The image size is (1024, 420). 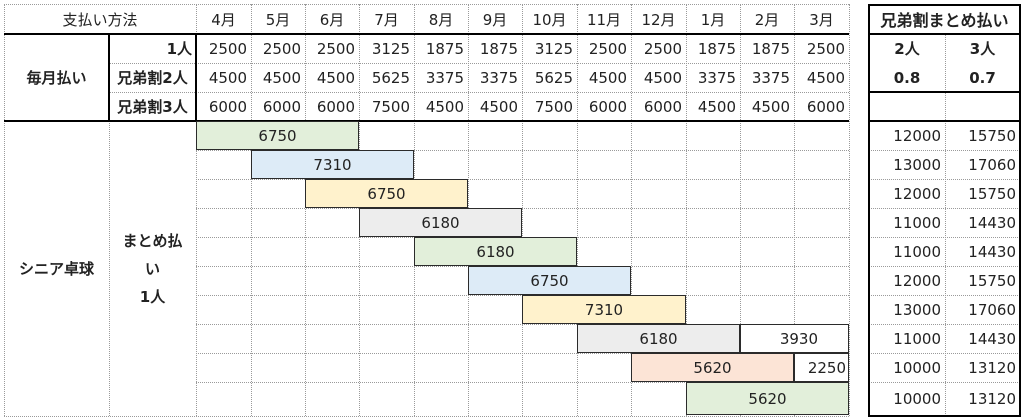 I want to click on month-header: 6月, so click(x=332, y=19).